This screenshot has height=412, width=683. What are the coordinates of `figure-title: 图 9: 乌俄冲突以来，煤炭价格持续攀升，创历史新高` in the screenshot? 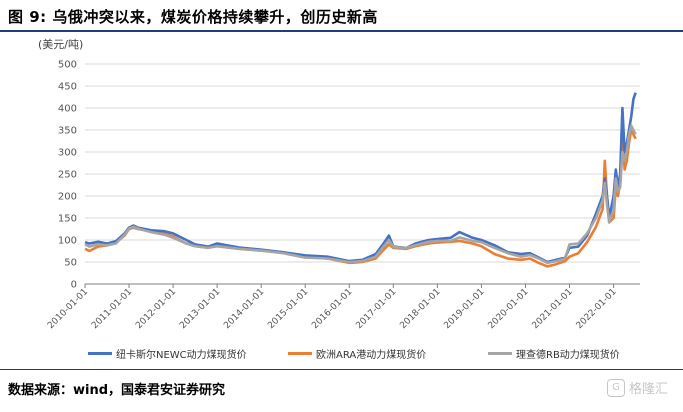 It's located at (193, 17).